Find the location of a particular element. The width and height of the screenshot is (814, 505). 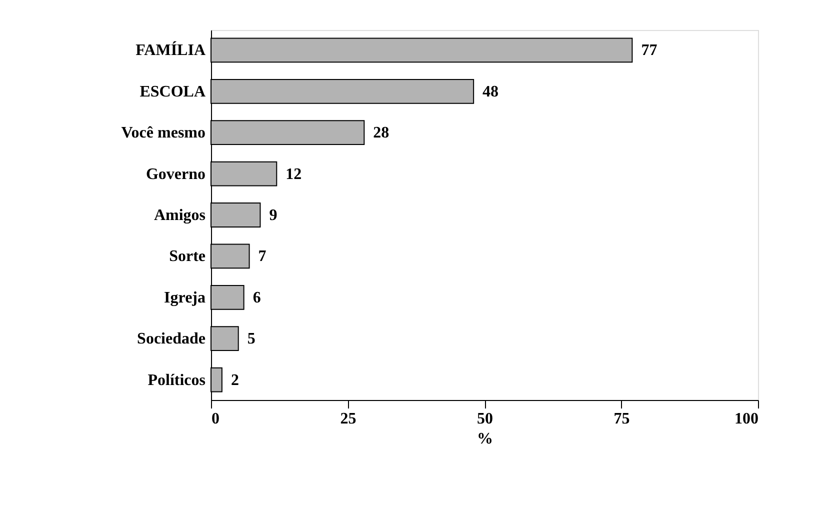

y-tick-label: Governo is located at coordinates (176, 174).